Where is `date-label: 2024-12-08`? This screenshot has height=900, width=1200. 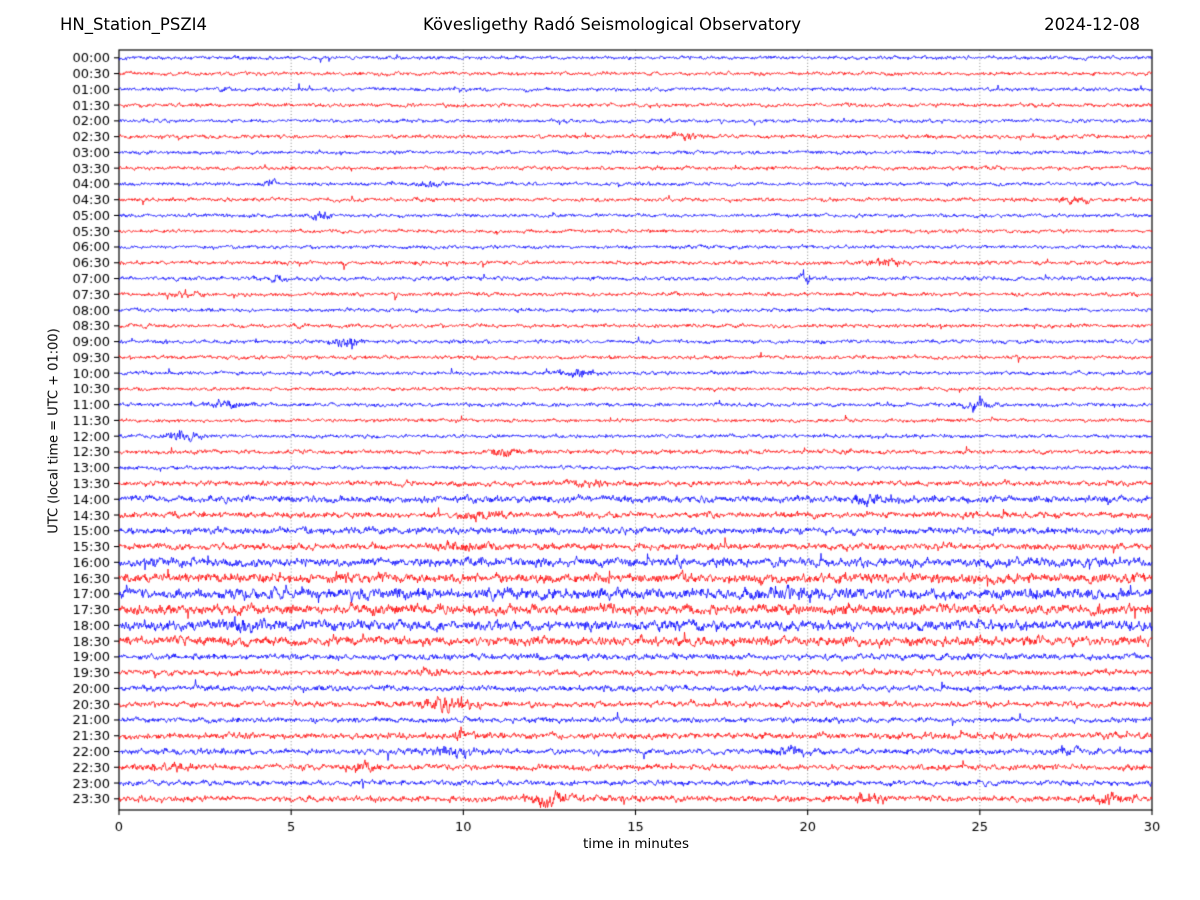
date-label: 2024-12-08 is located at coordinates (1092, 24).